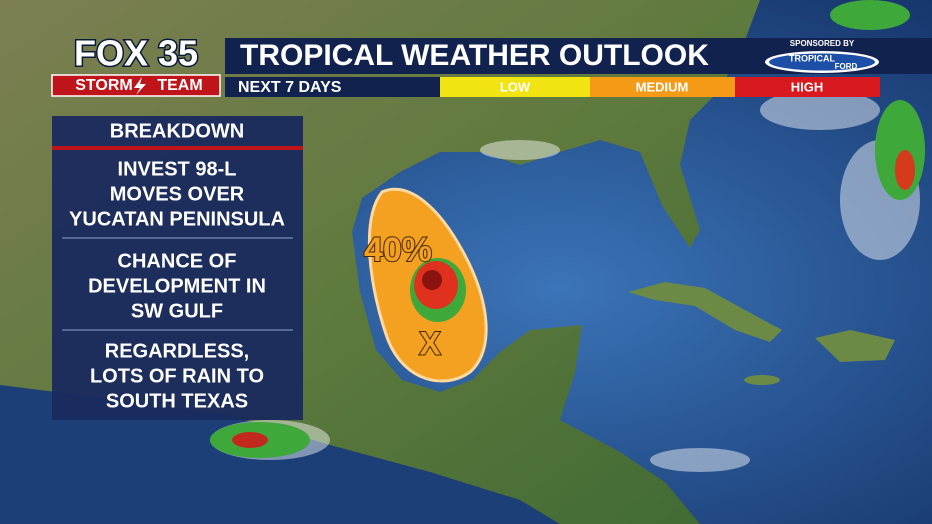  What do you see at coordinates (705, 312) in the screenshot?
I see `cuba` at bounding box center [705, 312].